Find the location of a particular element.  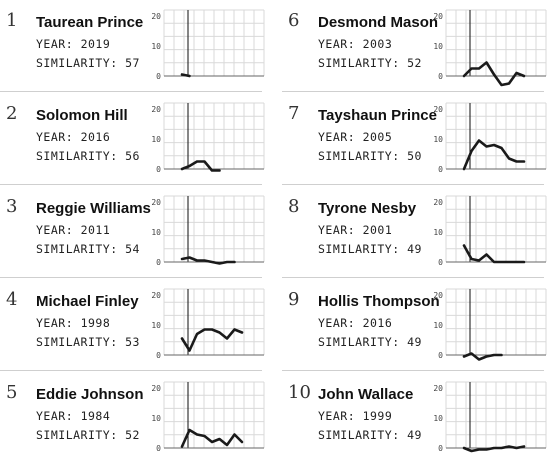

similarity-value: 54 is located at coordinates (132, 249).